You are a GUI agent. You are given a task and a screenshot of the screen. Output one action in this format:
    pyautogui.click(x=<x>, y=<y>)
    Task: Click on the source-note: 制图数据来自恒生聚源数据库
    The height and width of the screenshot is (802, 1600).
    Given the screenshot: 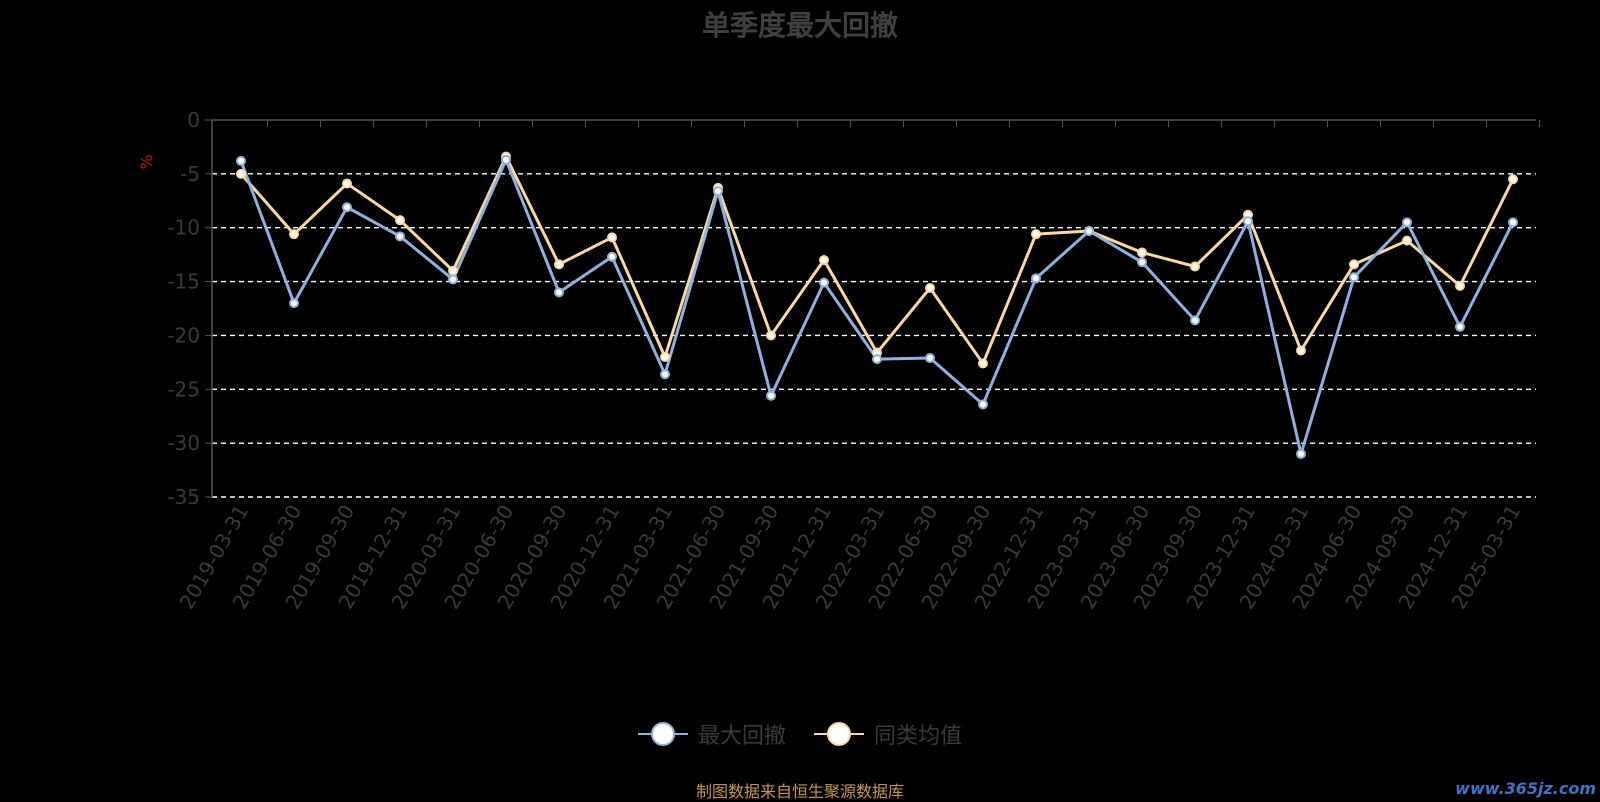 What is the action you would take?
    pyautogui.click(x=799, y=791)
    